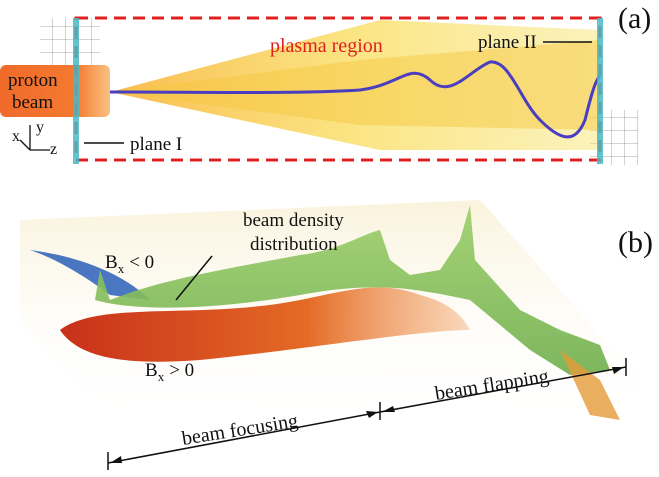  I want to click on field-label: Bx > 0, so click(169, 372).